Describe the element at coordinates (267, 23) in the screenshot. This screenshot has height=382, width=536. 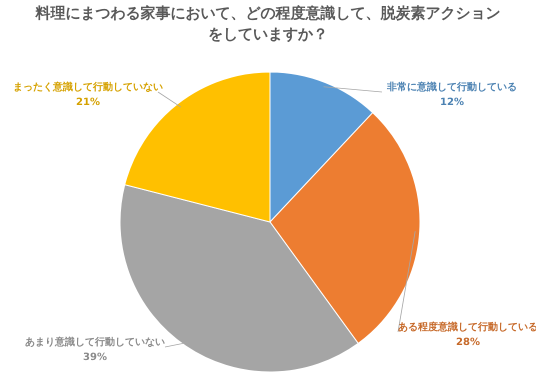
I see `chart-title: 料理にまつわる家事において、どの程度意識して、脱炭素アクションをしていますか？` at that location.